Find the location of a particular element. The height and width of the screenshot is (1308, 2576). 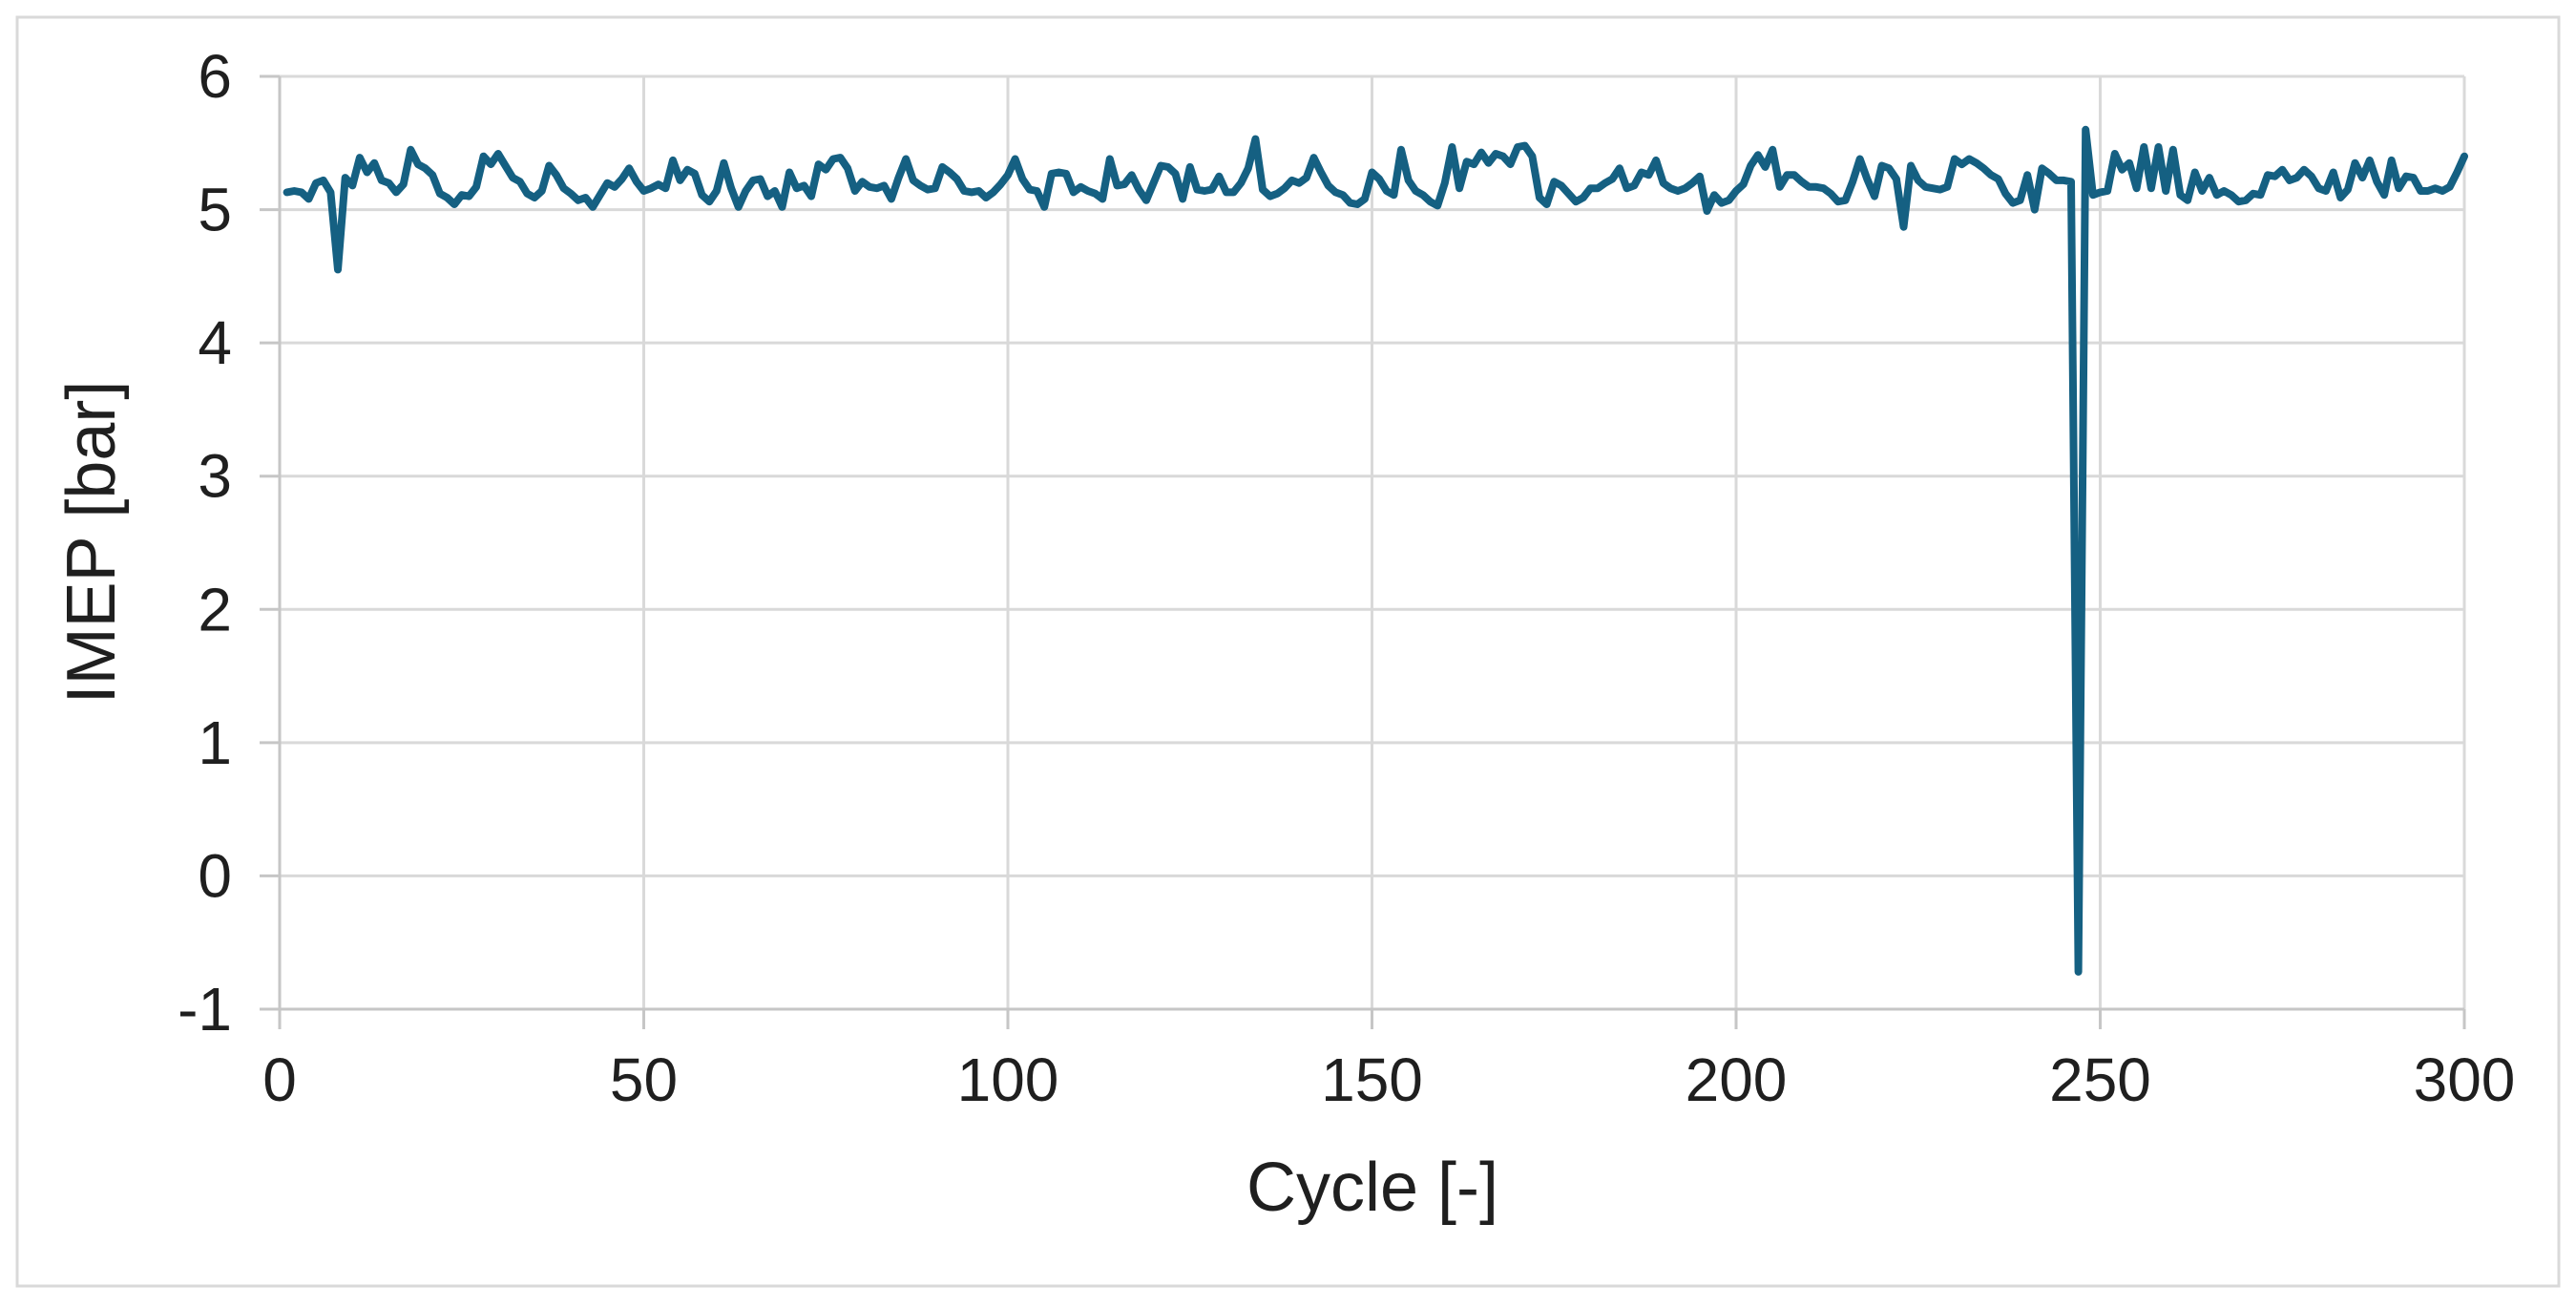

y-tick-label: 6 is located at coordinates (215, 76).